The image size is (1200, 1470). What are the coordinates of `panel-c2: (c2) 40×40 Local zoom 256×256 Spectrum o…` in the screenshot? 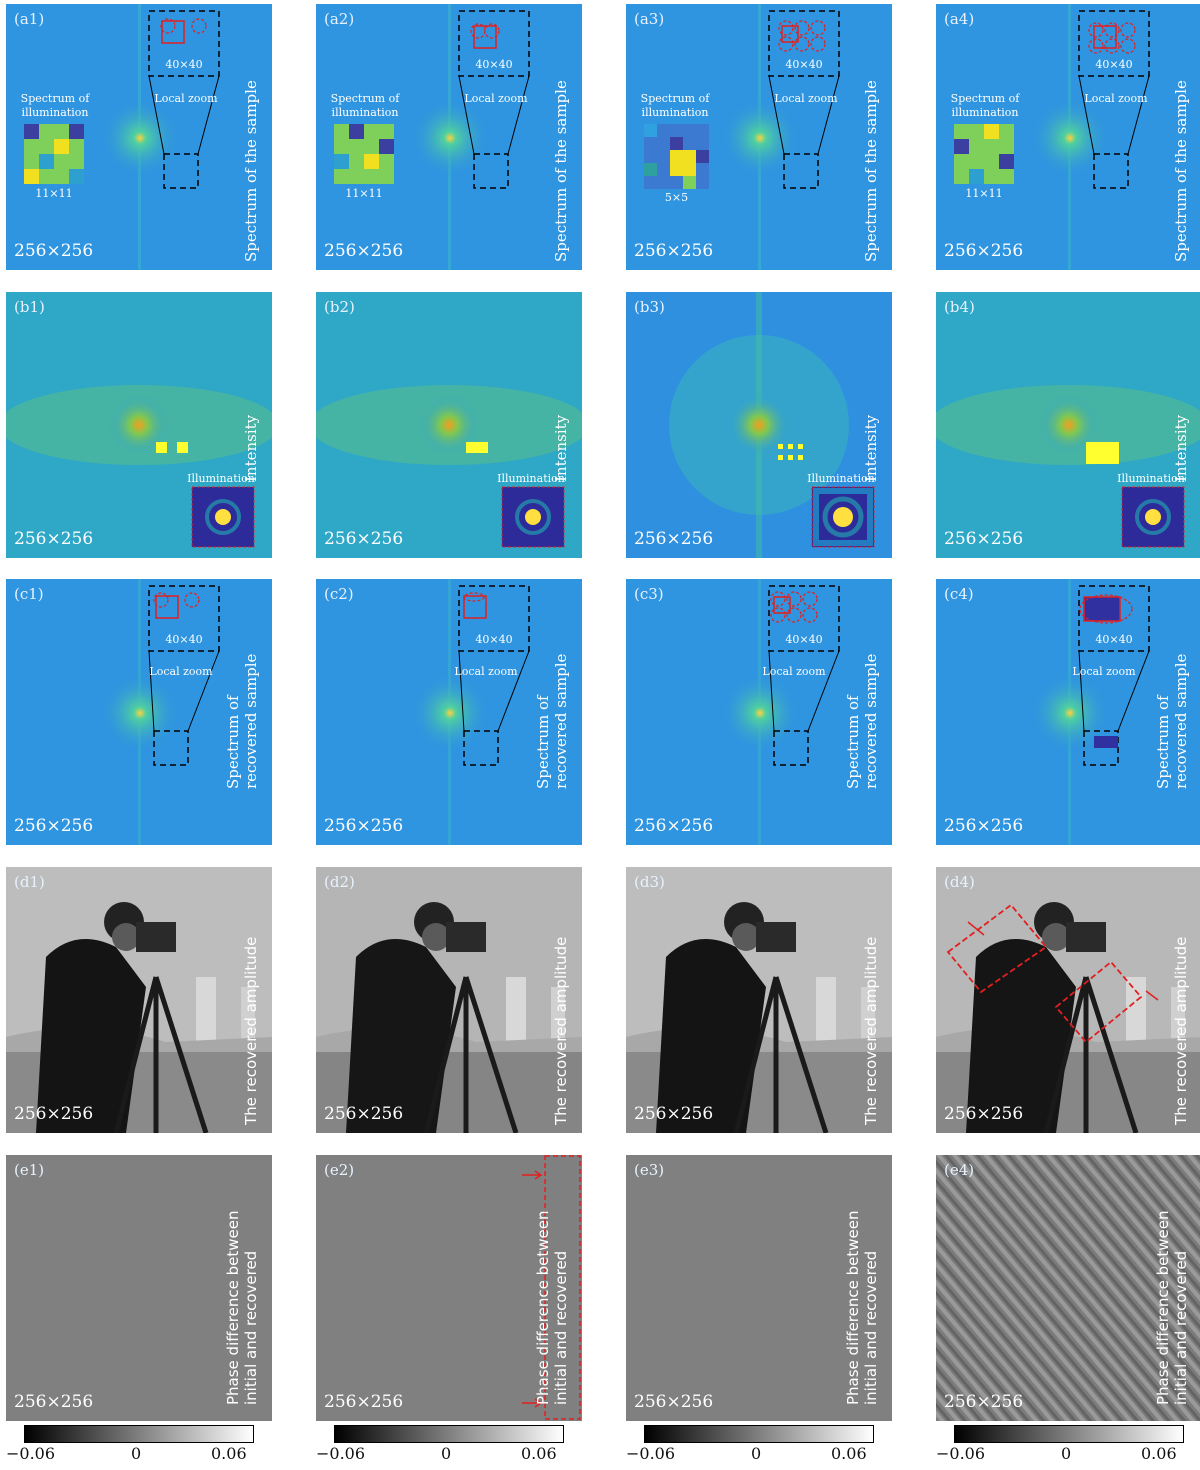 It's located at (449, 712).